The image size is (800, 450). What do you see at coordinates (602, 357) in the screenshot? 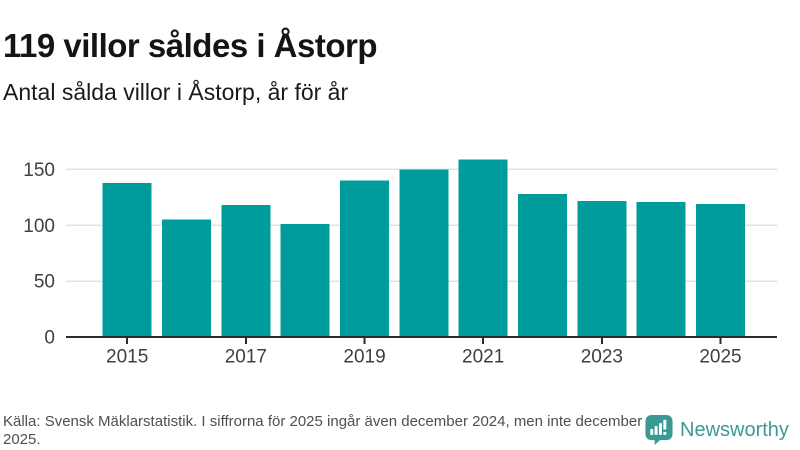
I see `x-tick-label-2023: 2023` at bounding box center [602, 357].